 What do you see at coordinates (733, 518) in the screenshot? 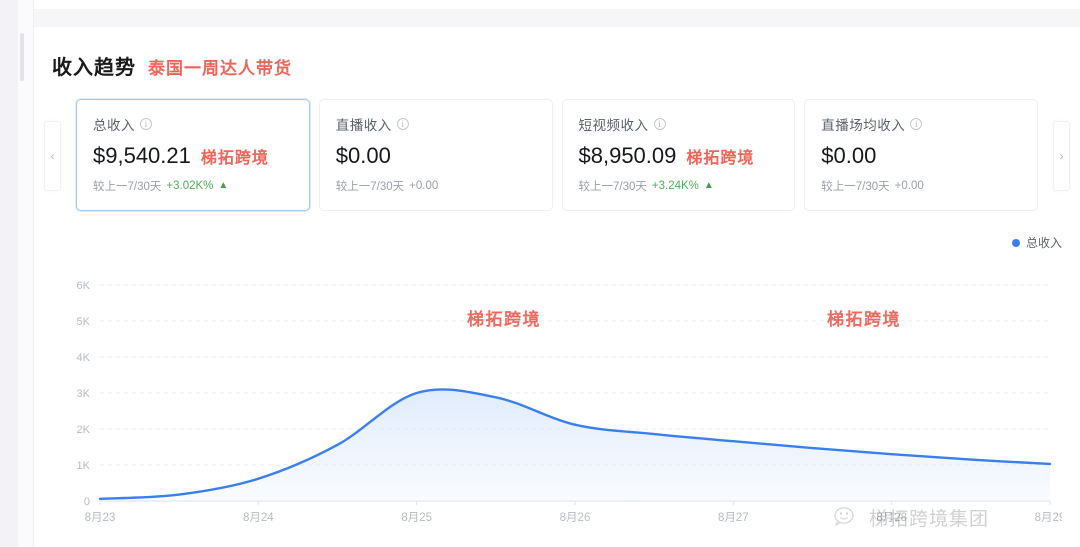
I see `svg-text: 8月27` at bounding box center [733, 518].